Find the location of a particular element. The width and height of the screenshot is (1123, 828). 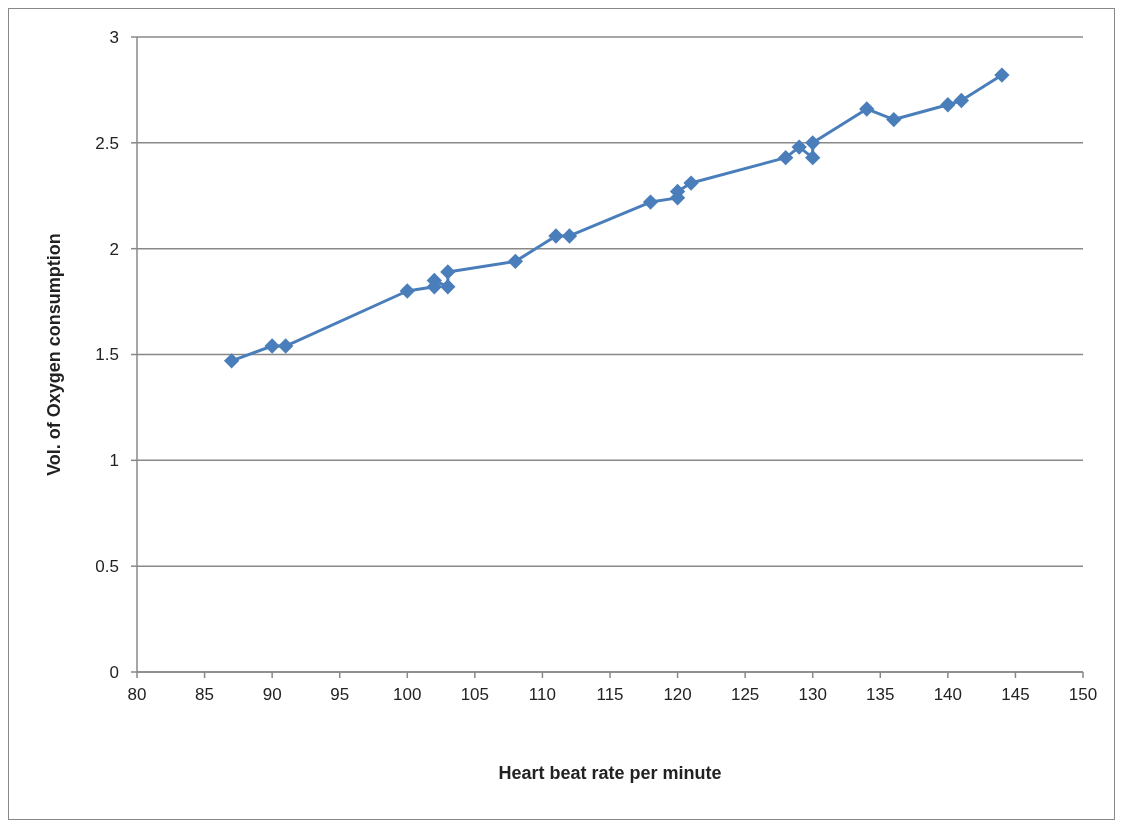

x-tick-label: 145 is located at coordinates (1015, 694).